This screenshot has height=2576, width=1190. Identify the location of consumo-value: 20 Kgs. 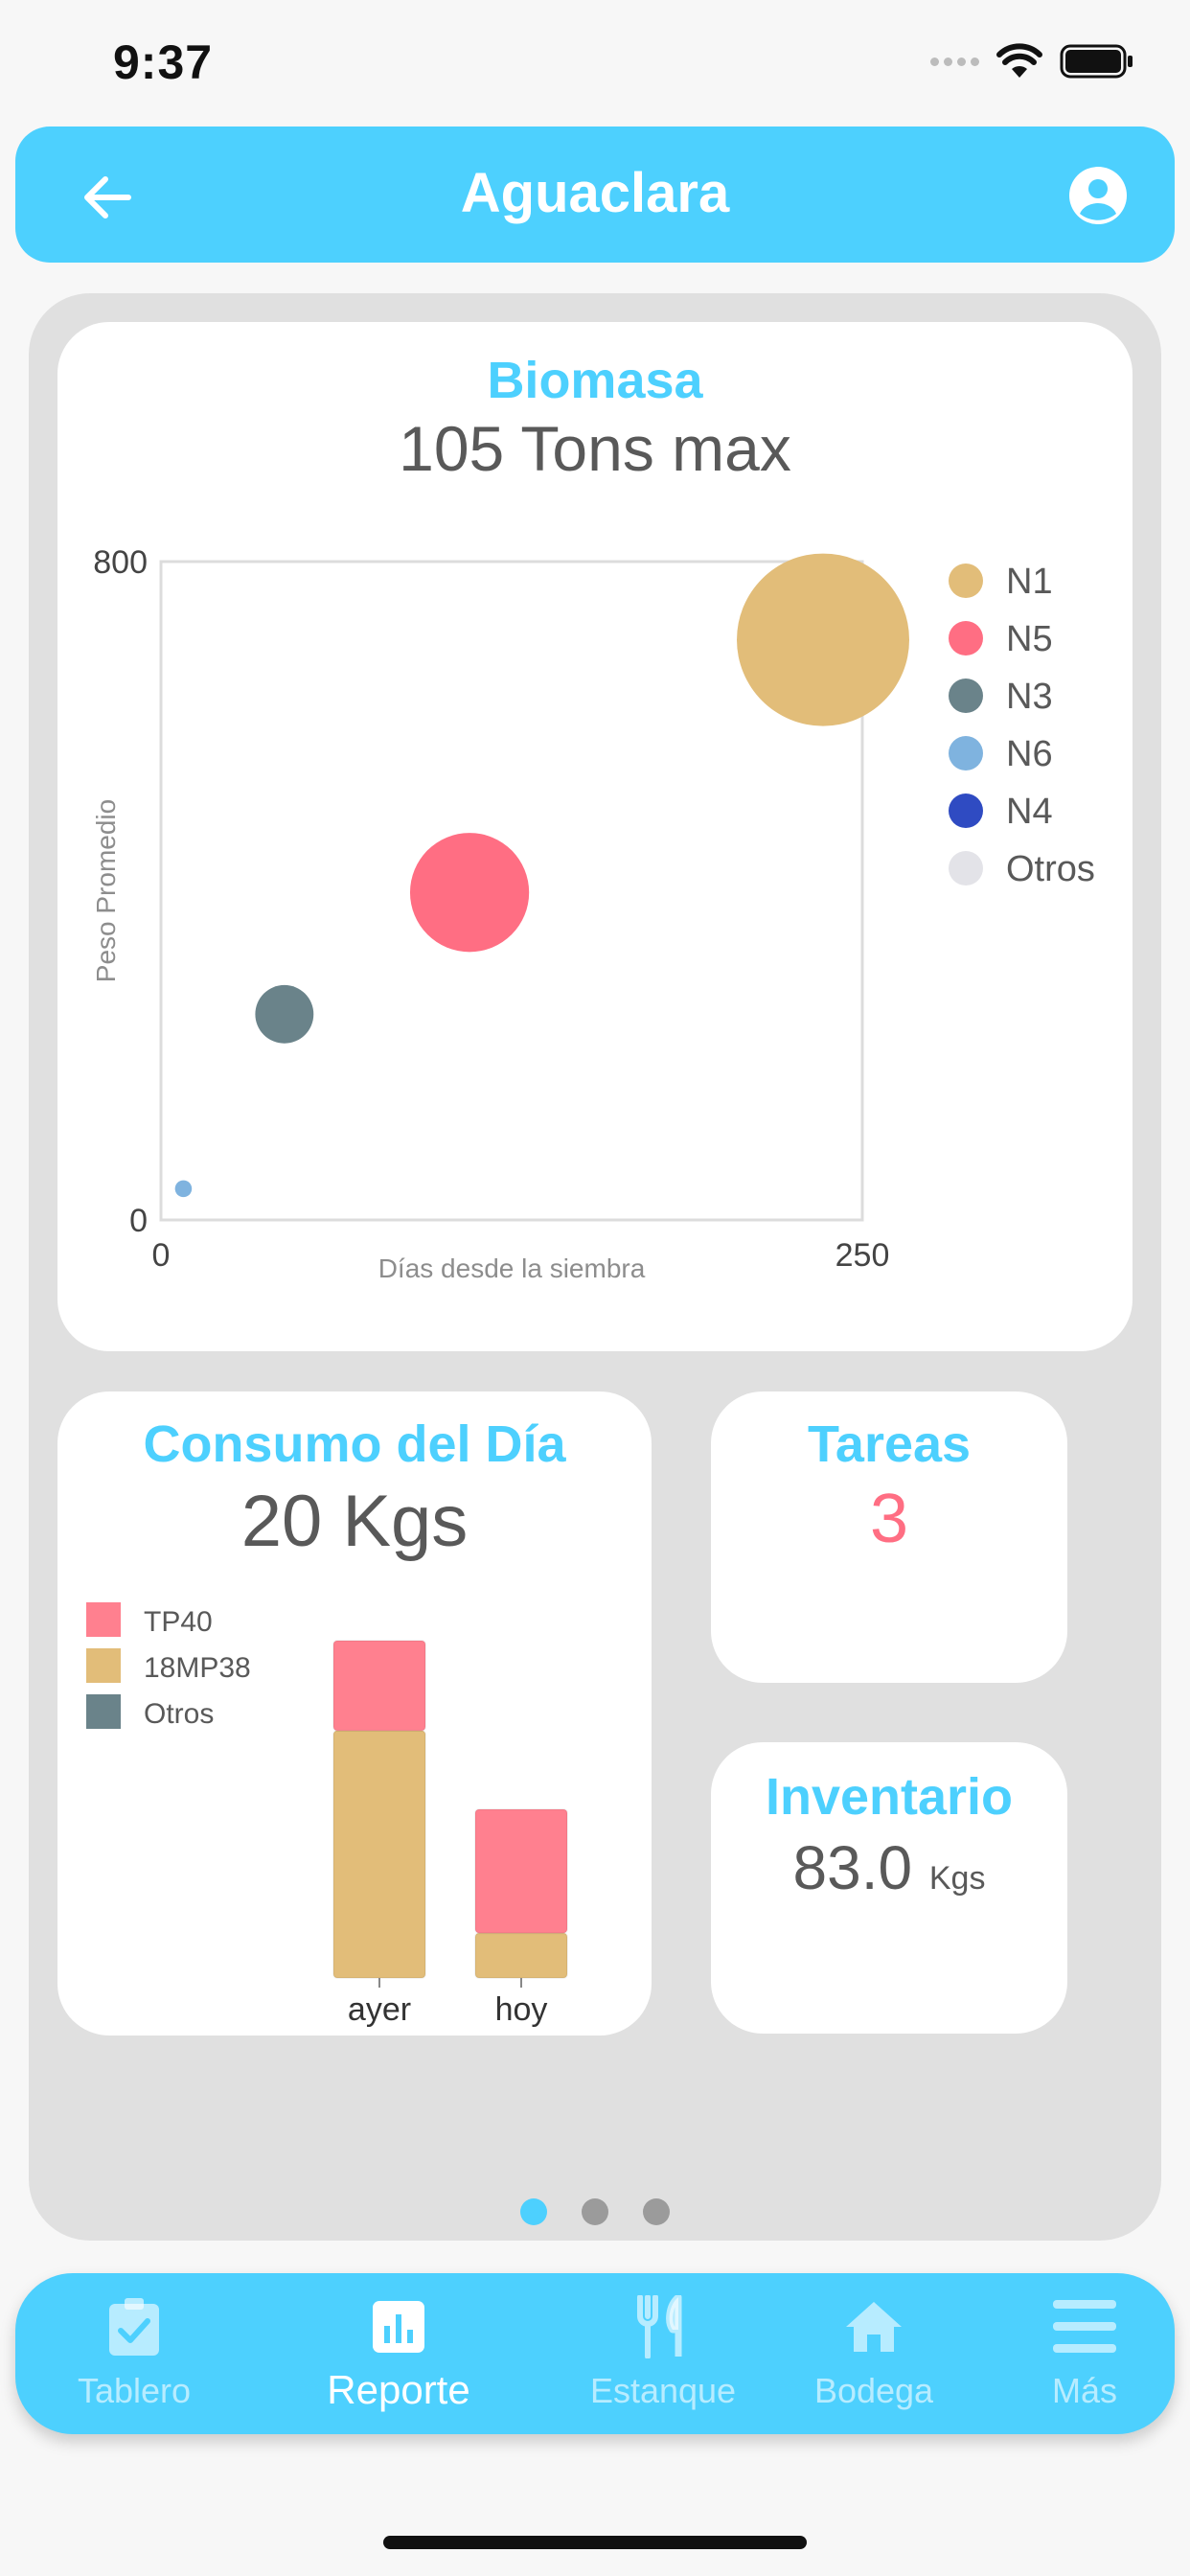
(355, 1521).